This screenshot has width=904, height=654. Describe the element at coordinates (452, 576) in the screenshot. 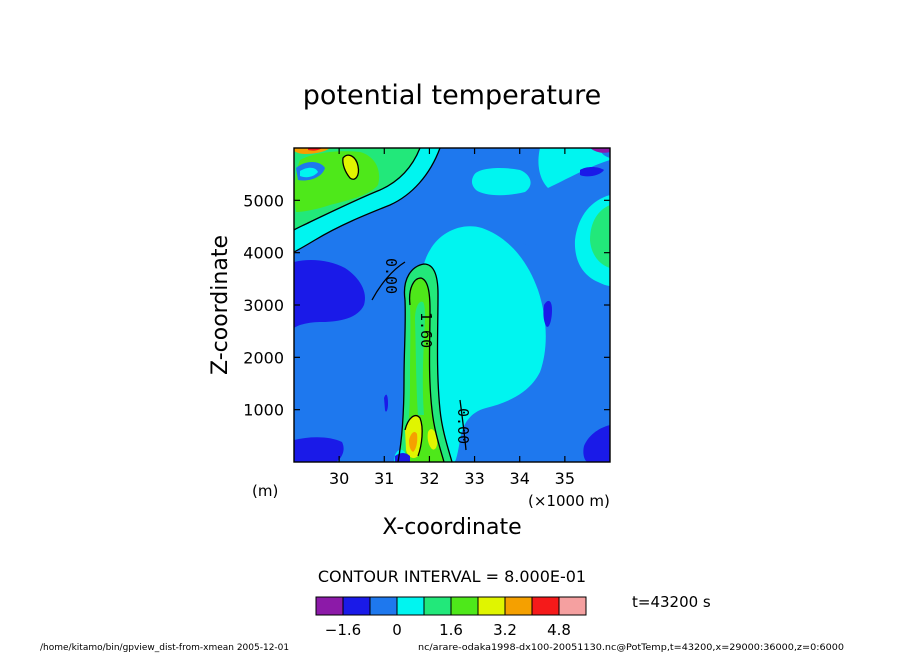

I see `contour-interval: CONTOUR INTERVAL = 8.000E-01` at that location.